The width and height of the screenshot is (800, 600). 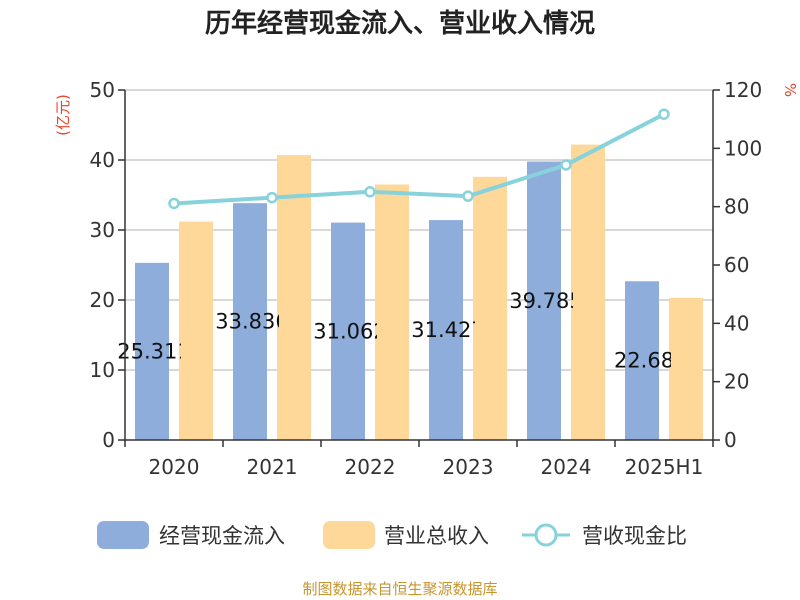 What do you see at coordinates (349, 535) in the screenshot?
I see `legend-swatch-revenue` at bounding box center [349, 535].